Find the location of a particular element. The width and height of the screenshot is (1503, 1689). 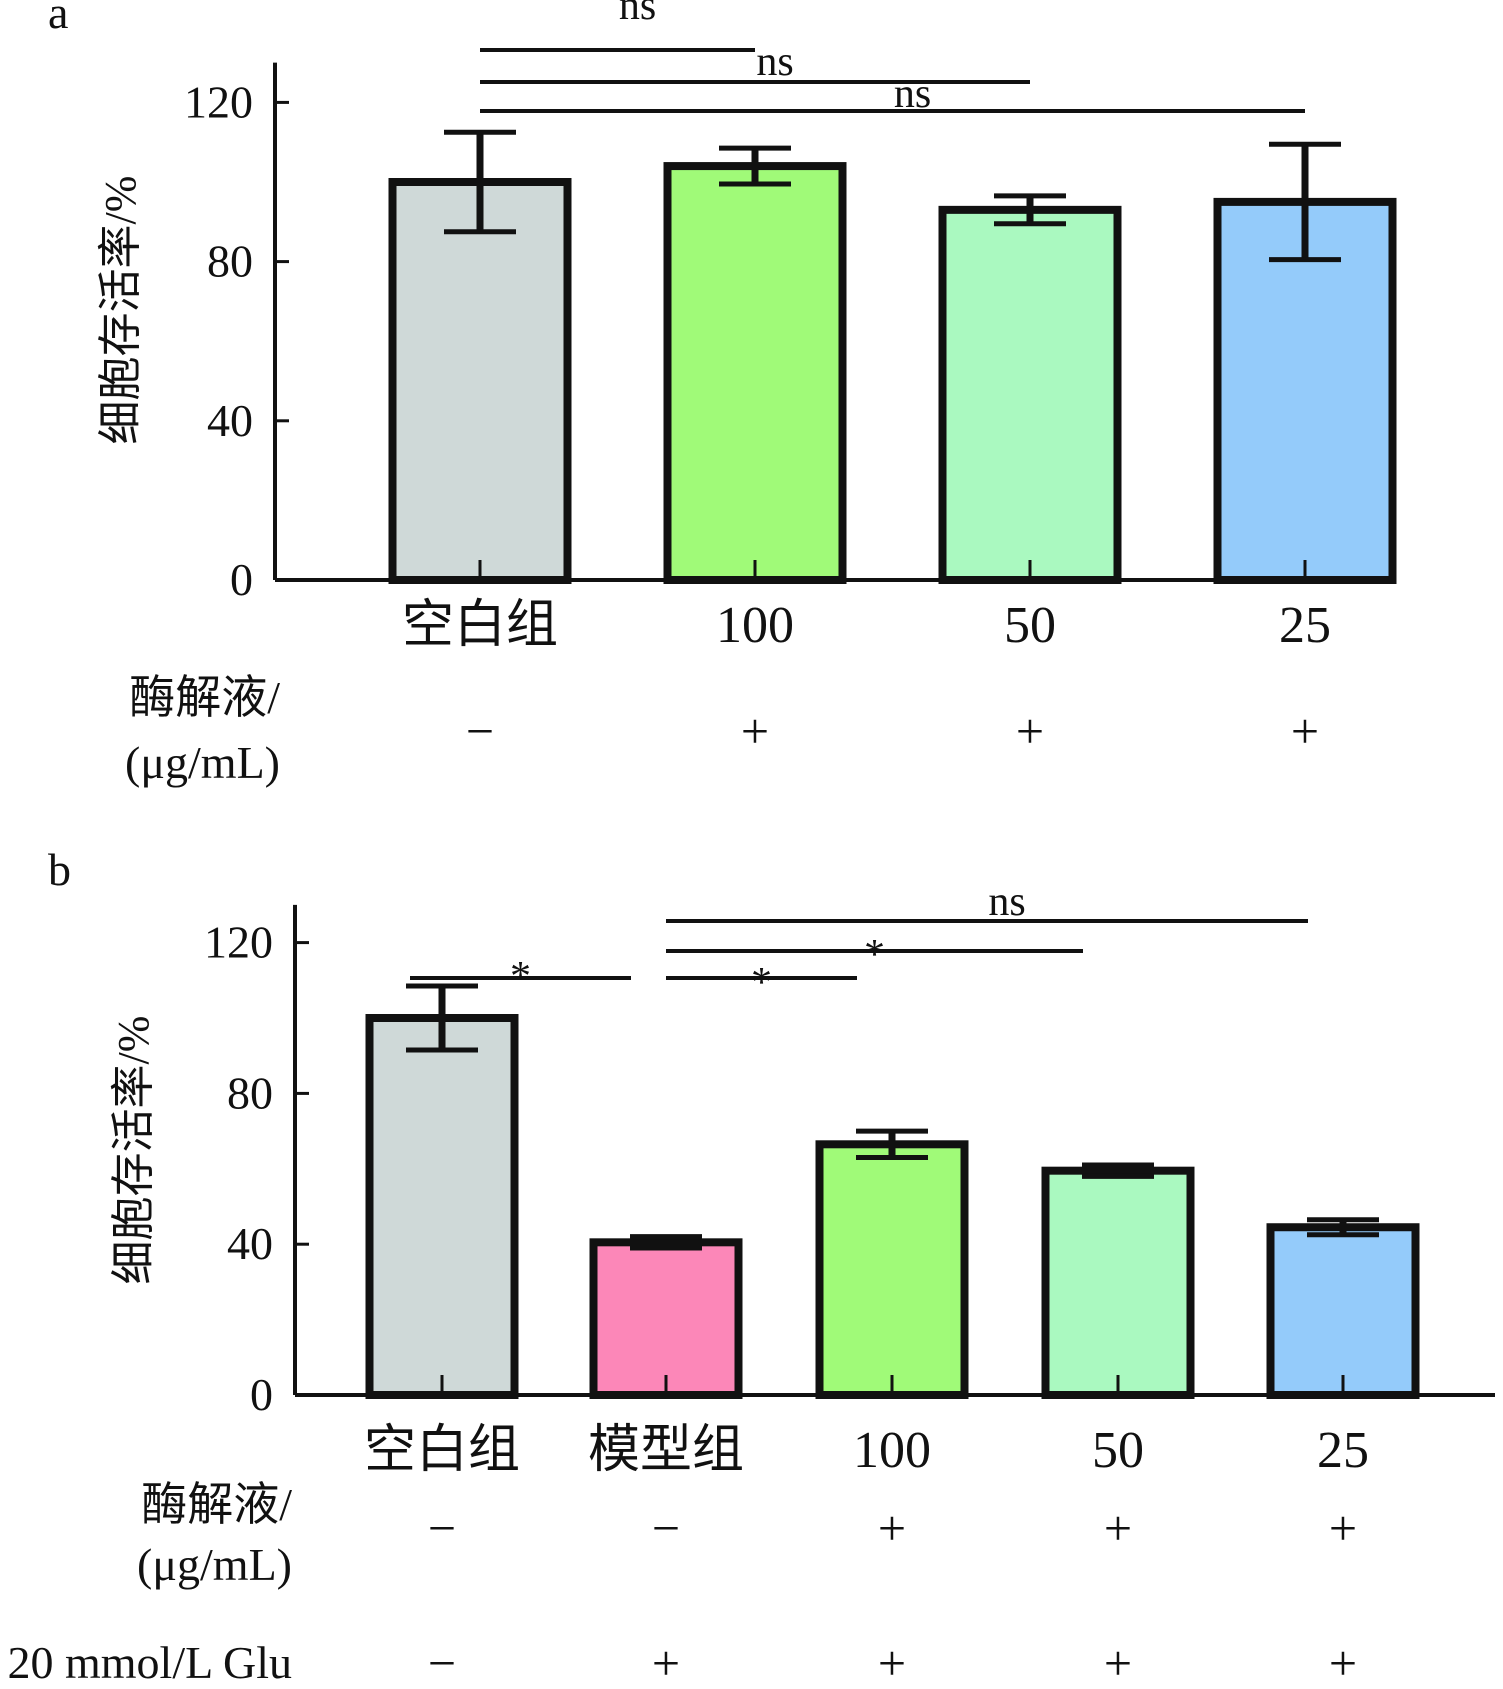

panel-a-label: a is located at coordinates (58, 19).